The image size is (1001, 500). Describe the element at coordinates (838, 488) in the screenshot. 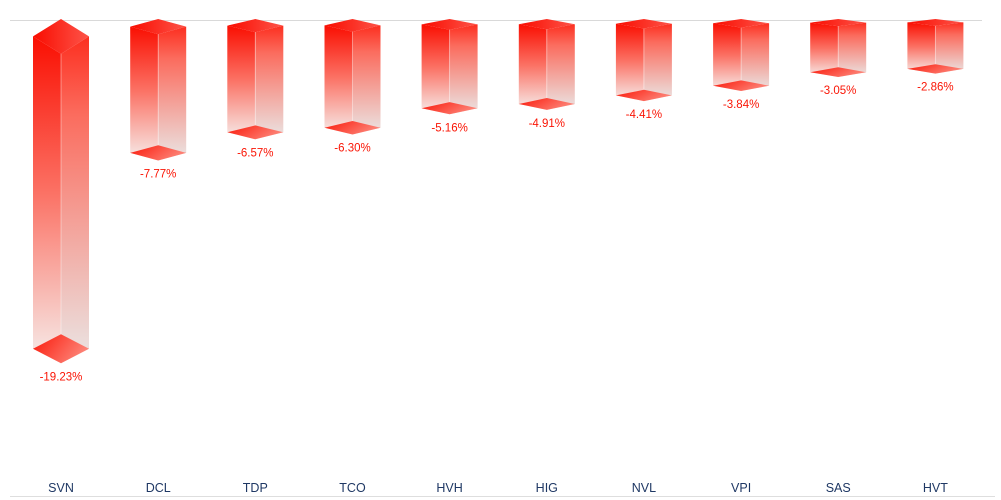

I see `category-label: SAS` at that location.